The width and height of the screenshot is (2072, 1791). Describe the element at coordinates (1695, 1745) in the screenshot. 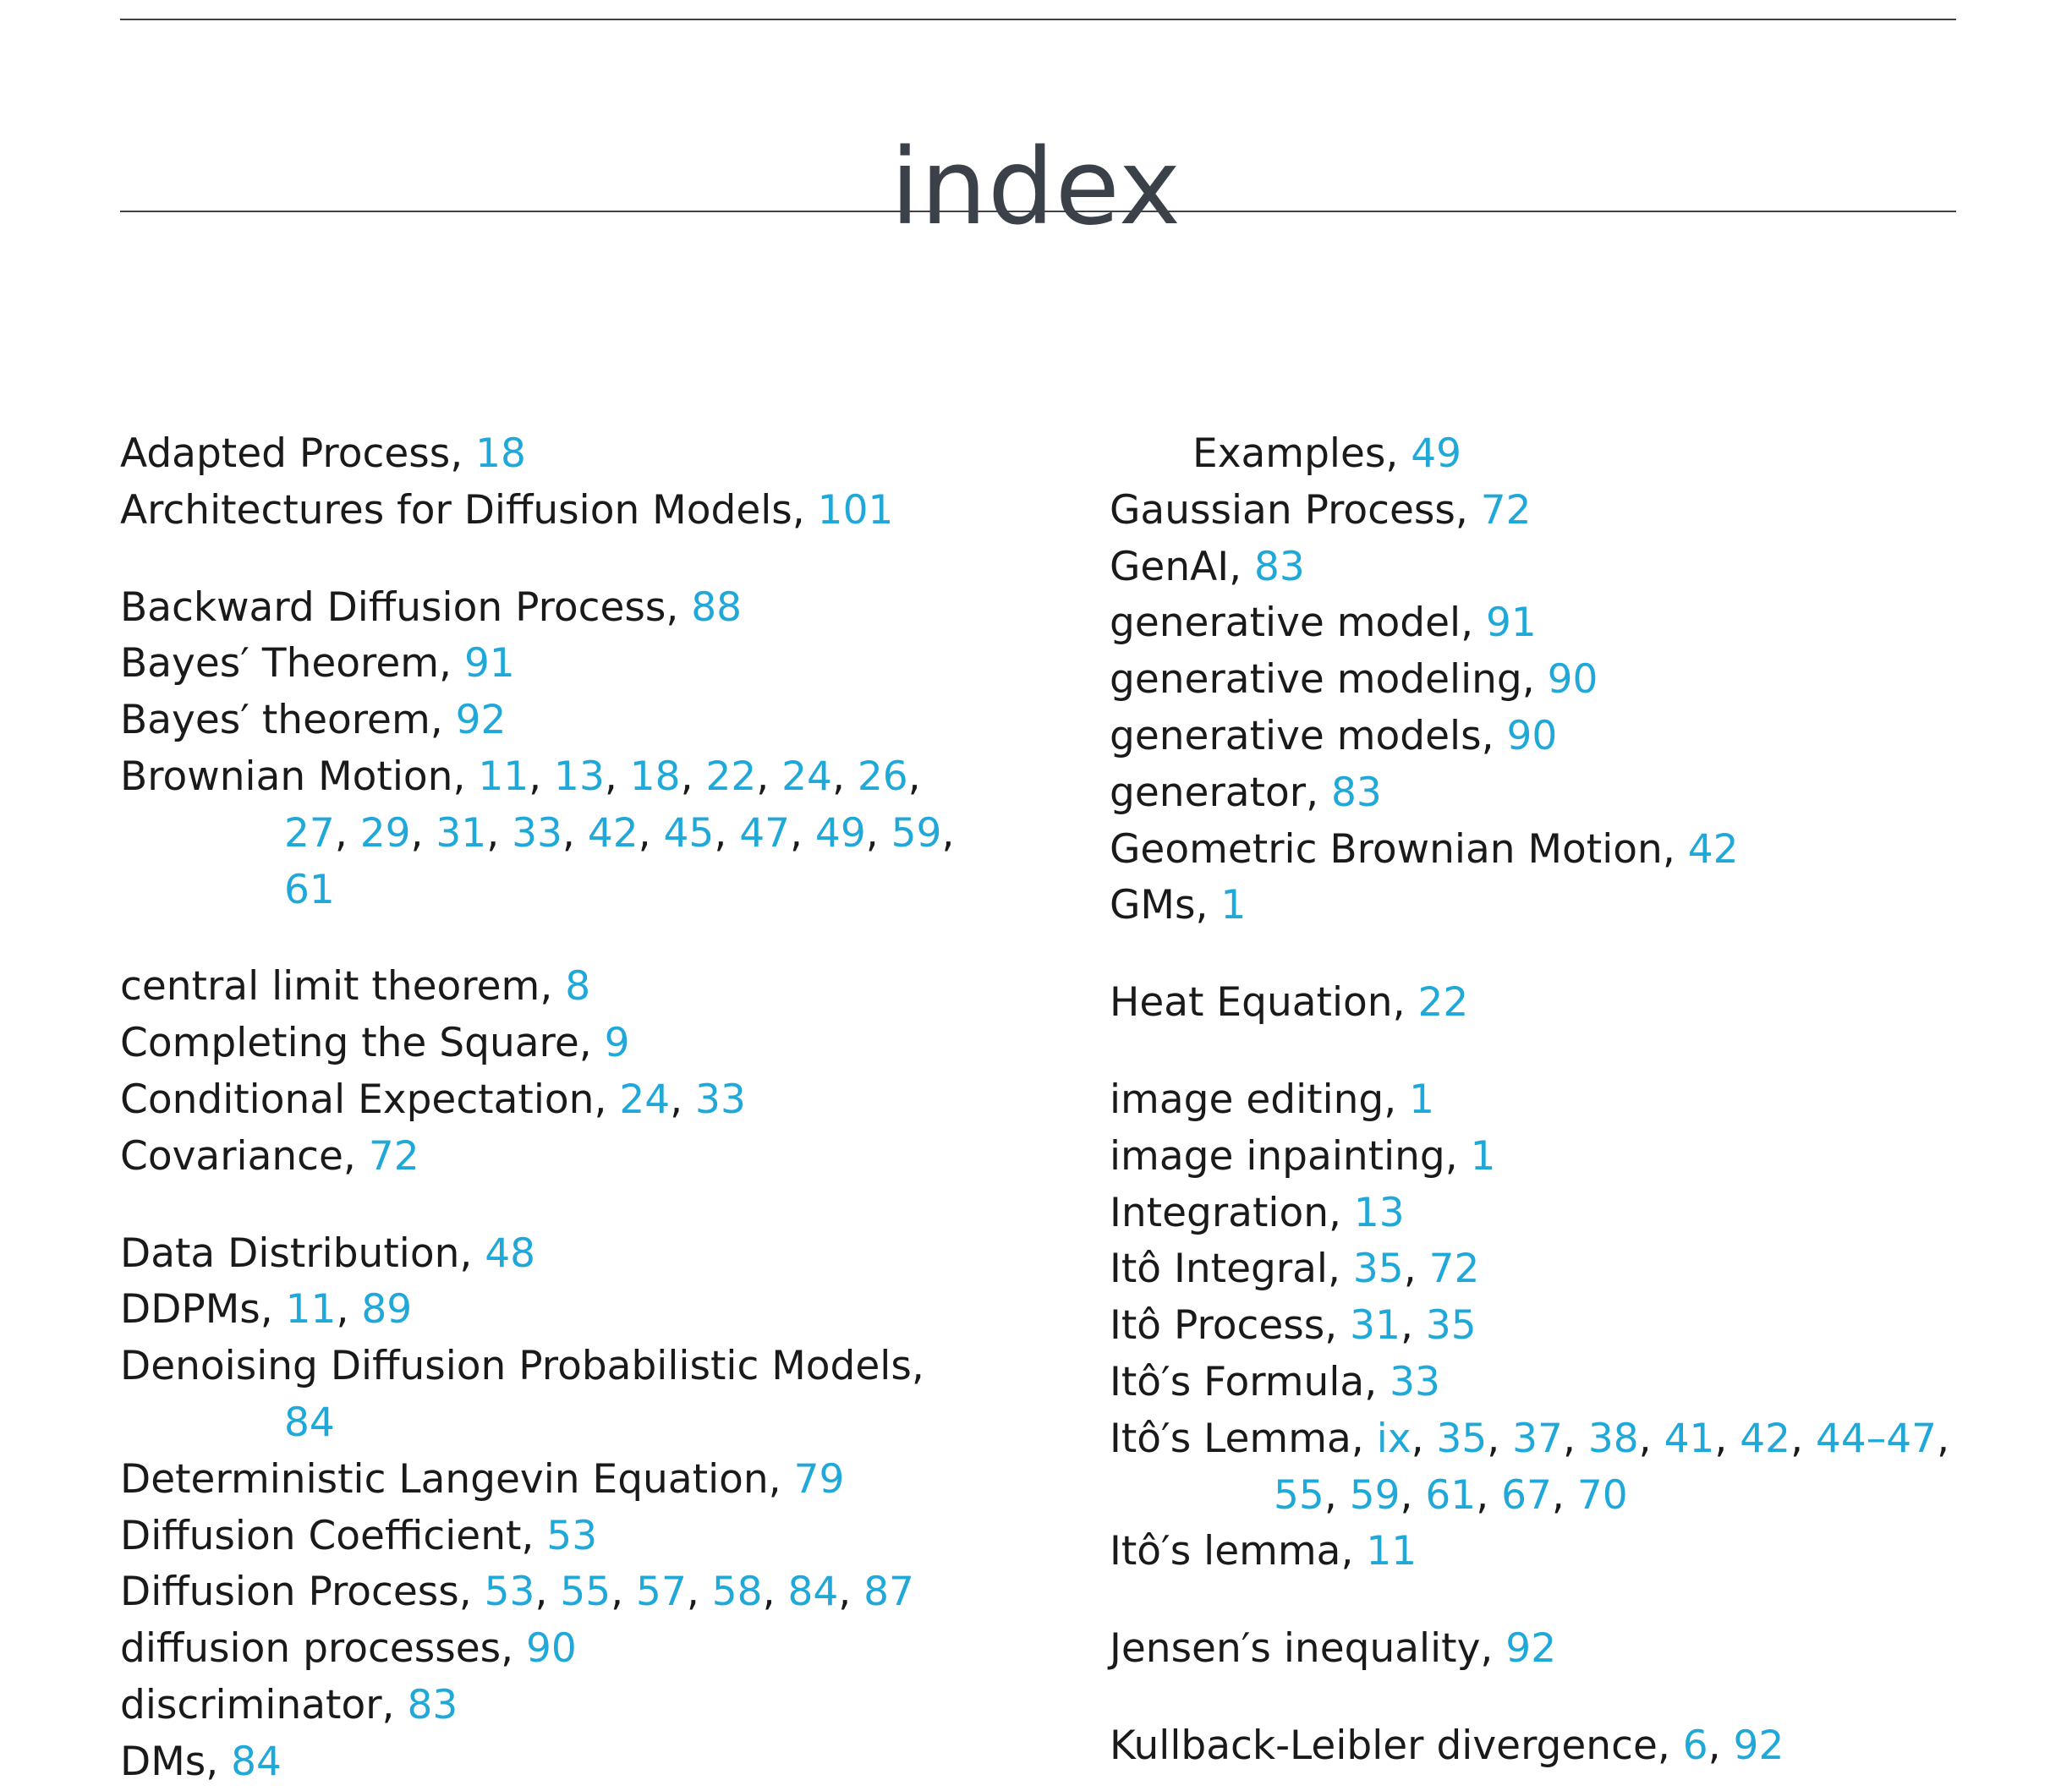

I see `page-reference-link: 6` at that location.